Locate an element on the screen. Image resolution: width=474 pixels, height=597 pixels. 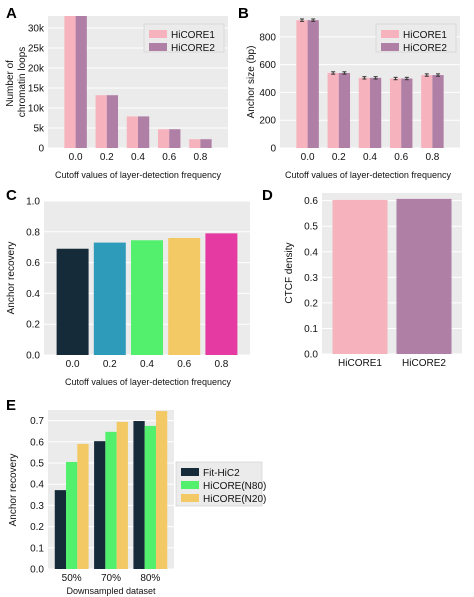
panel-b-label: B is located at coordinates (243, 13).